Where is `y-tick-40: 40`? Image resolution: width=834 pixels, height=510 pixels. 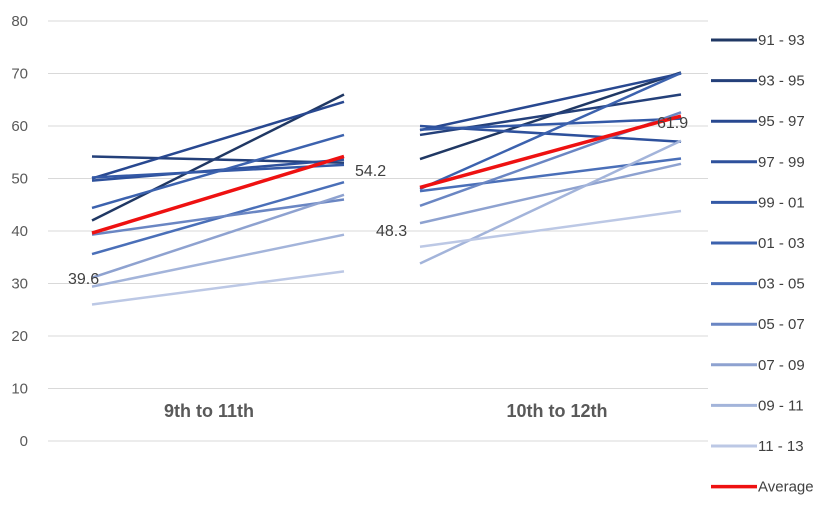 y-tick-40: 40 is located at coordinates (19, 231).